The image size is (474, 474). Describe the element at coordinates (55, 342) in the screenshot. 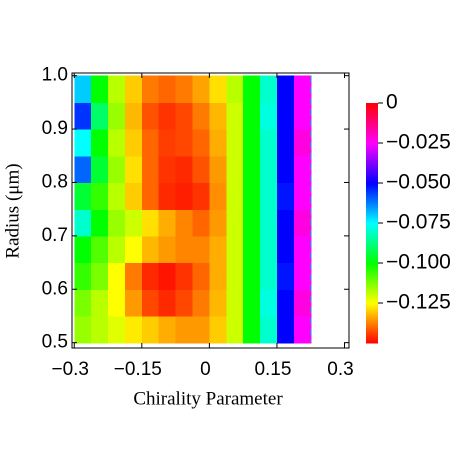

I see `y-tick-label: 0.5` at that location.